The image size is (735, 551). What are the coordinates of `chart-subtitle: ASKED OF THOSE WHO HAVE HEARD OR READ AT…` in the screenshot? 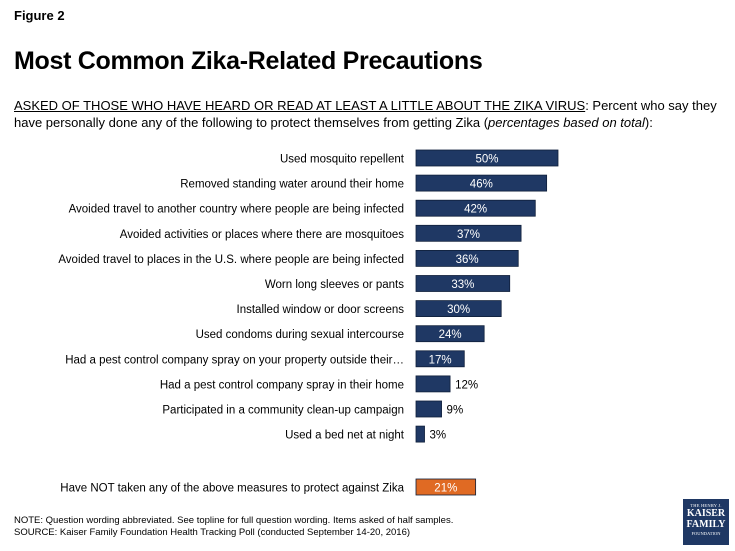 It's located at (370, 114).